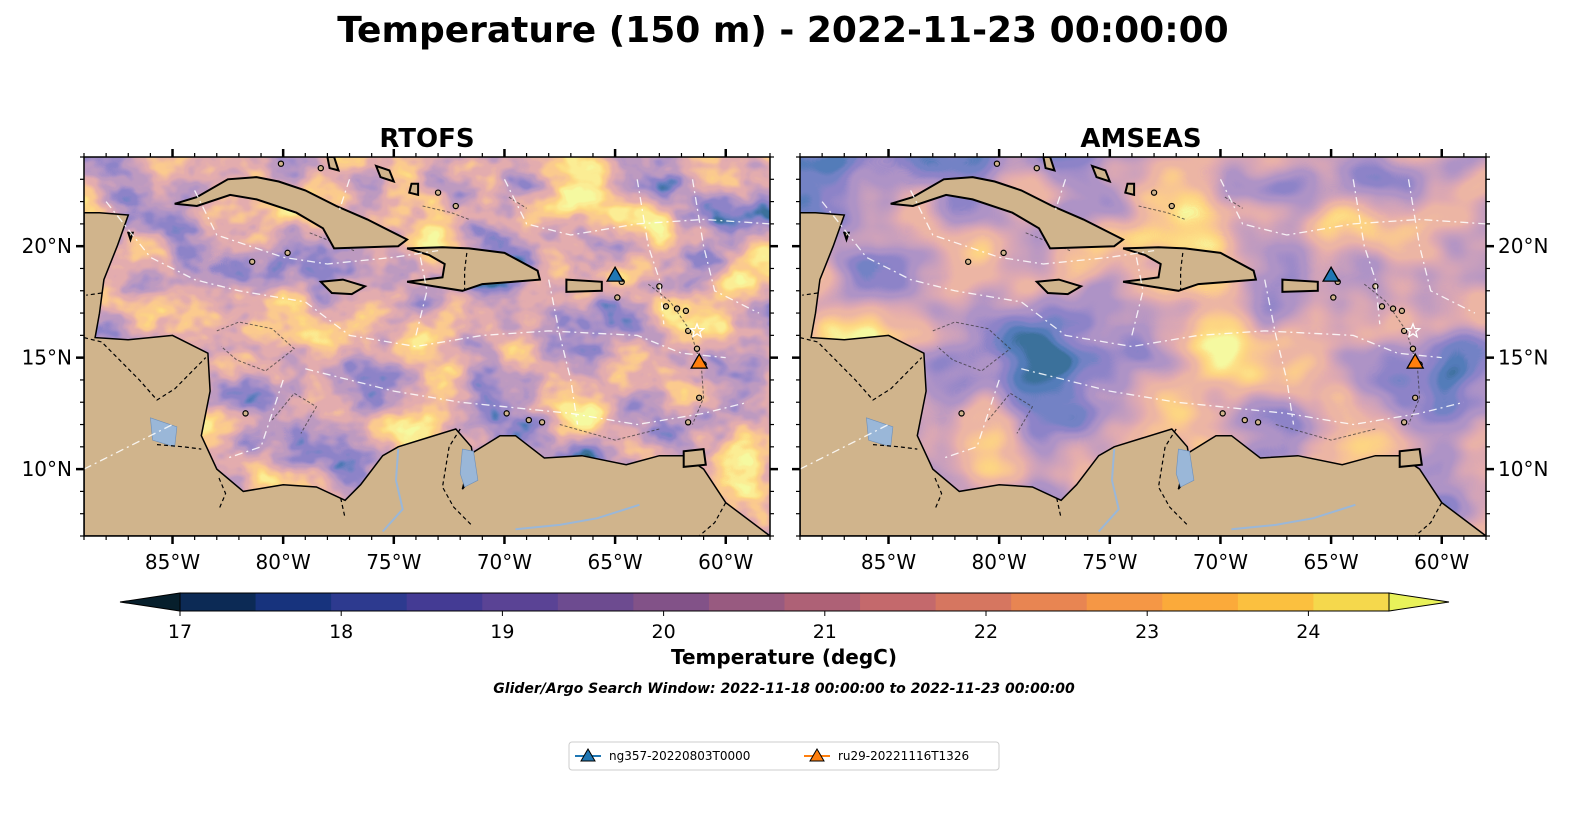 The width and height of the screenshot is (1577, 827). I want to click on legend-entry-ru29: ru29-20221116T1326, so click(886, 755).